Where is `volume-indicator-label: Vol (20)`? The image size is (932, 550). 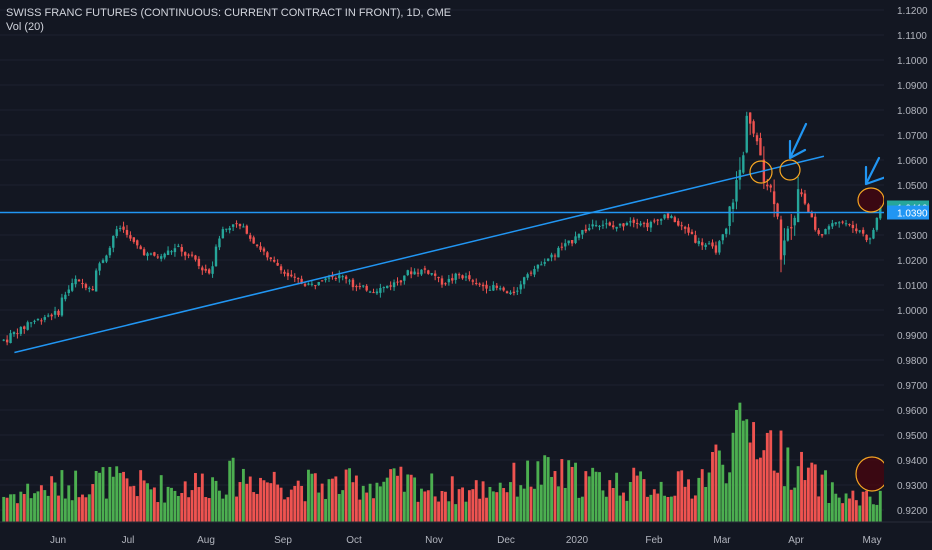 volume-indicator-label: Vol (20) is located at coordinates (25, 27).